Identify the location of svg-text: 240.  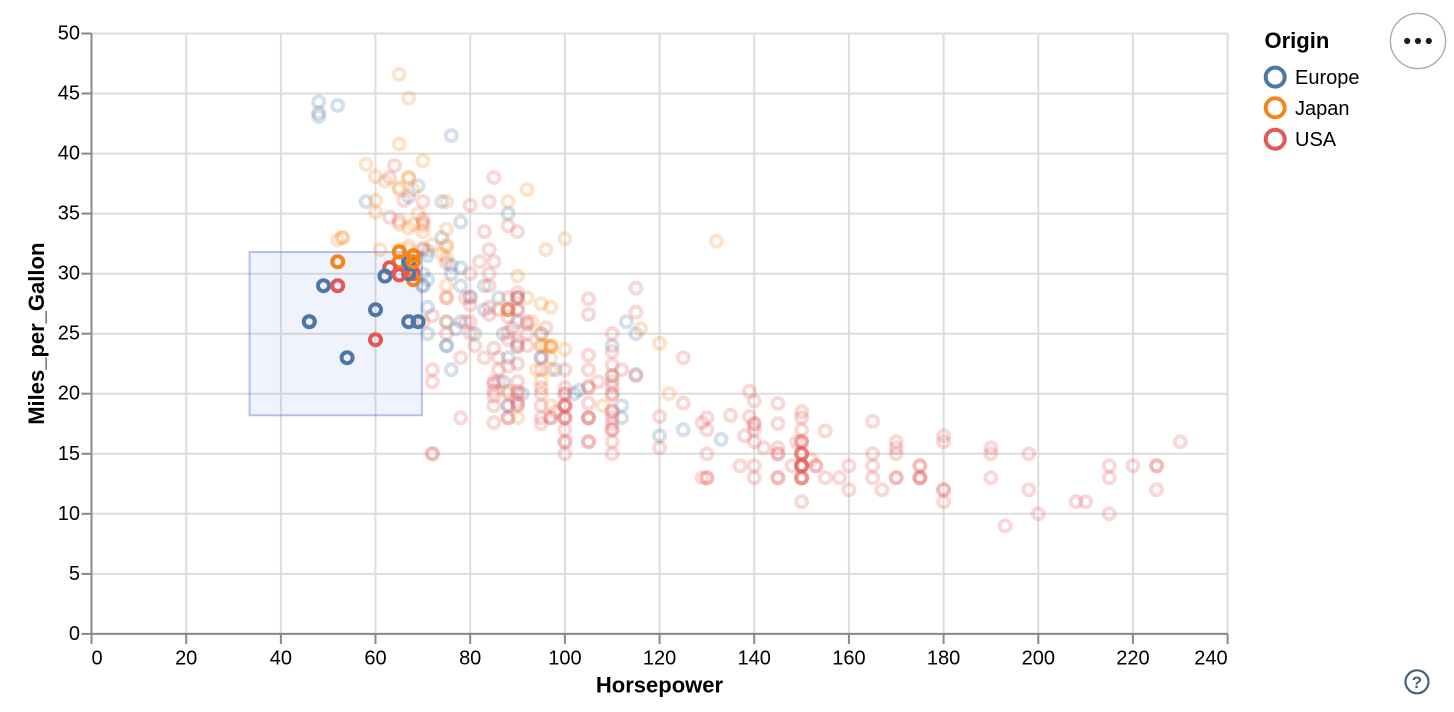
(1210, 659).